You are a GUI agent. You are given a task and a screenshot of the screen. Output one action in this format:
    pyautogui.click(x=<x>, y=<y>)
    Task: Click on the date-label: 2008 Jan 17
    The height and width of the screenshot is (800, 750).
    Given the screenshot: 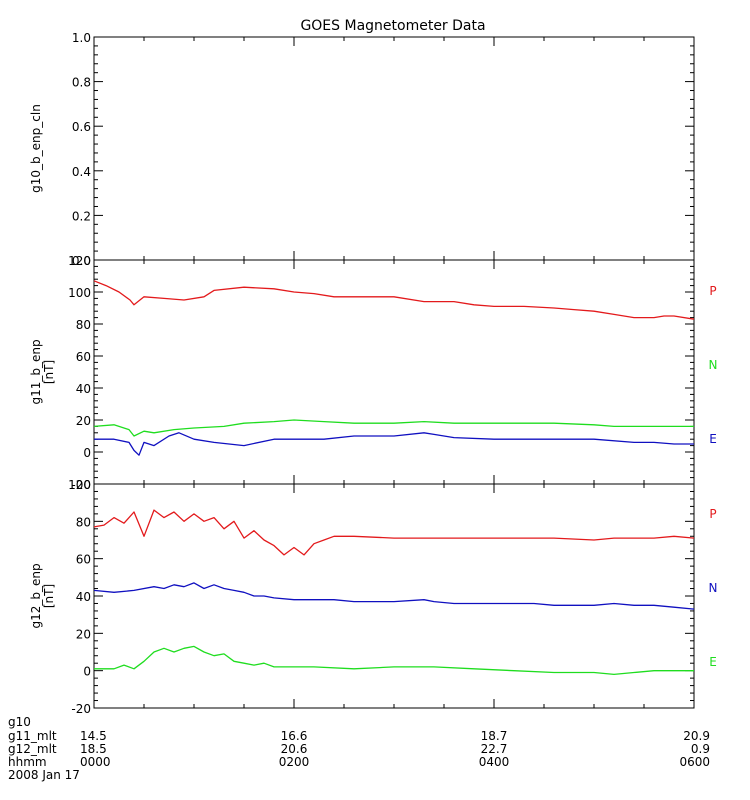 What is the action you would take?
    pyautogui.click(x=44, y=775)
    